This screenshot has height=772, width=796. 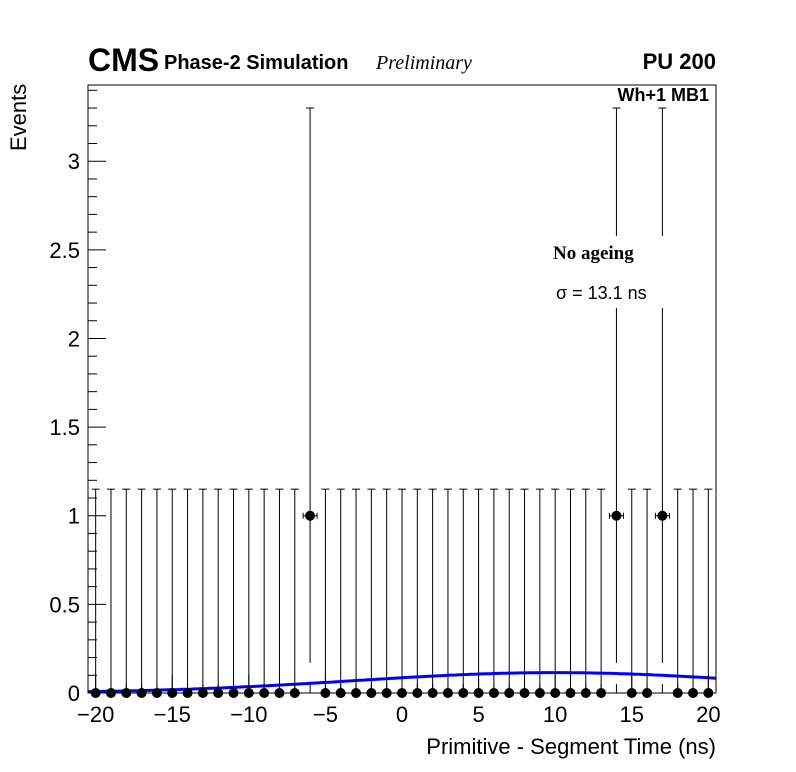 What do you see at coordinates (423, 63) in the screenshot?
I see `preliminary-label: Preliminary` at bounding box center [423, 63].